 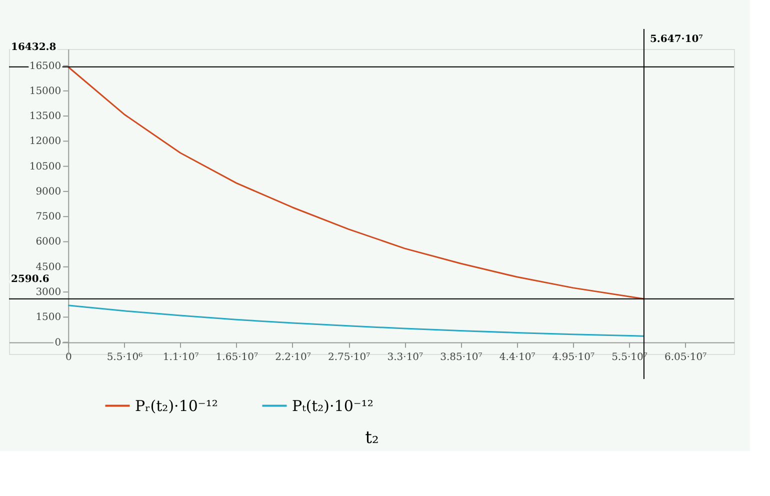 What do you see at coordinates (405, 357) in the screenshot?
I see `x-tick-label: 3.3·10⁷` at bounding box center [405, 357].